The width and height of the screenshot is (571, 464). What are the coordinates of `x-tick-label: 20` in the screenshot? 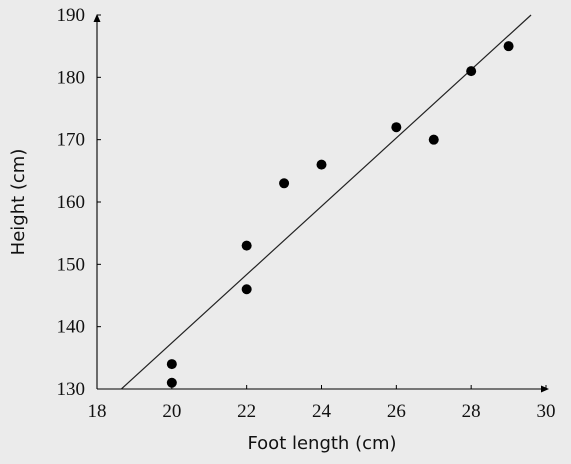 It's located at (171, 411).